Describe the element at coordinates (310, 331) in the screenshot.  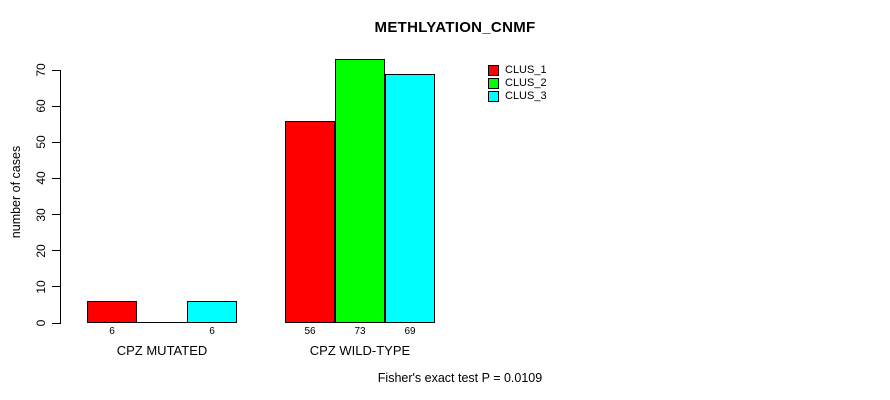
I see `bar-value-label: 56` at that location.